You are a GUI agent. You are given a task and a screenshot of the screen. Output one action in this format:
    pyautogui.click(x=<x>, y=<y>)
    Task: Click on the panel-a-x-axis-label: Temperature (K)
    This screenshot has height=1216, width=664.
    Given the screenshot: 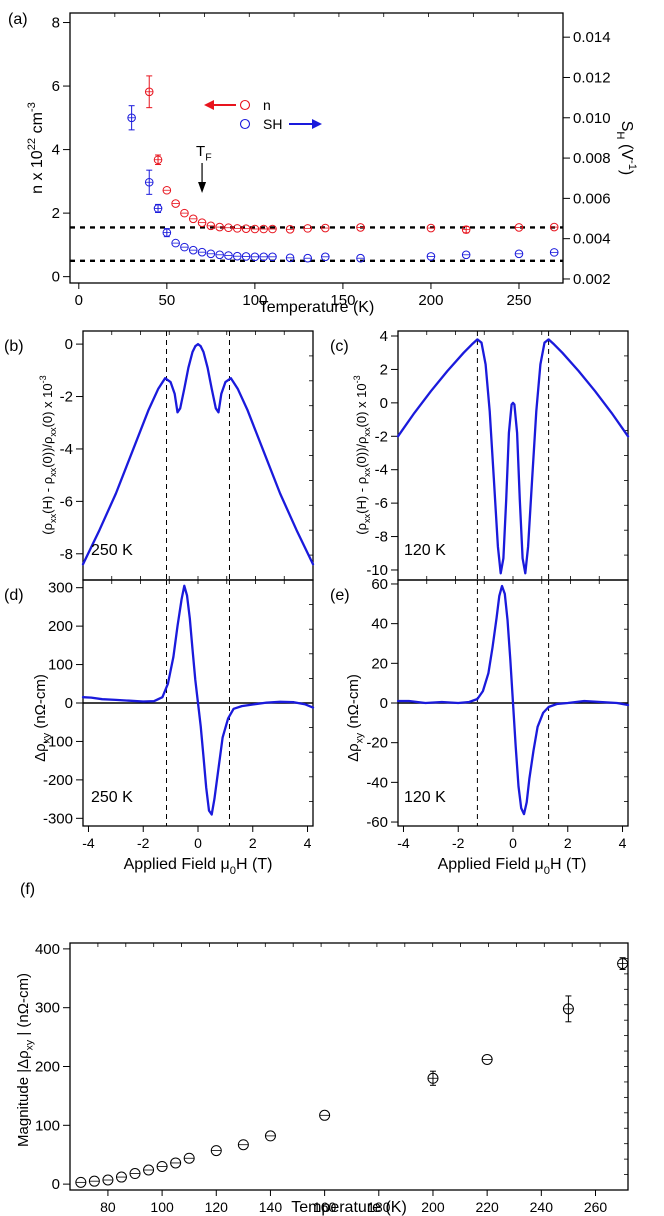 What is the action you would take?
    pyautogui.click(x=317, y=307)
    